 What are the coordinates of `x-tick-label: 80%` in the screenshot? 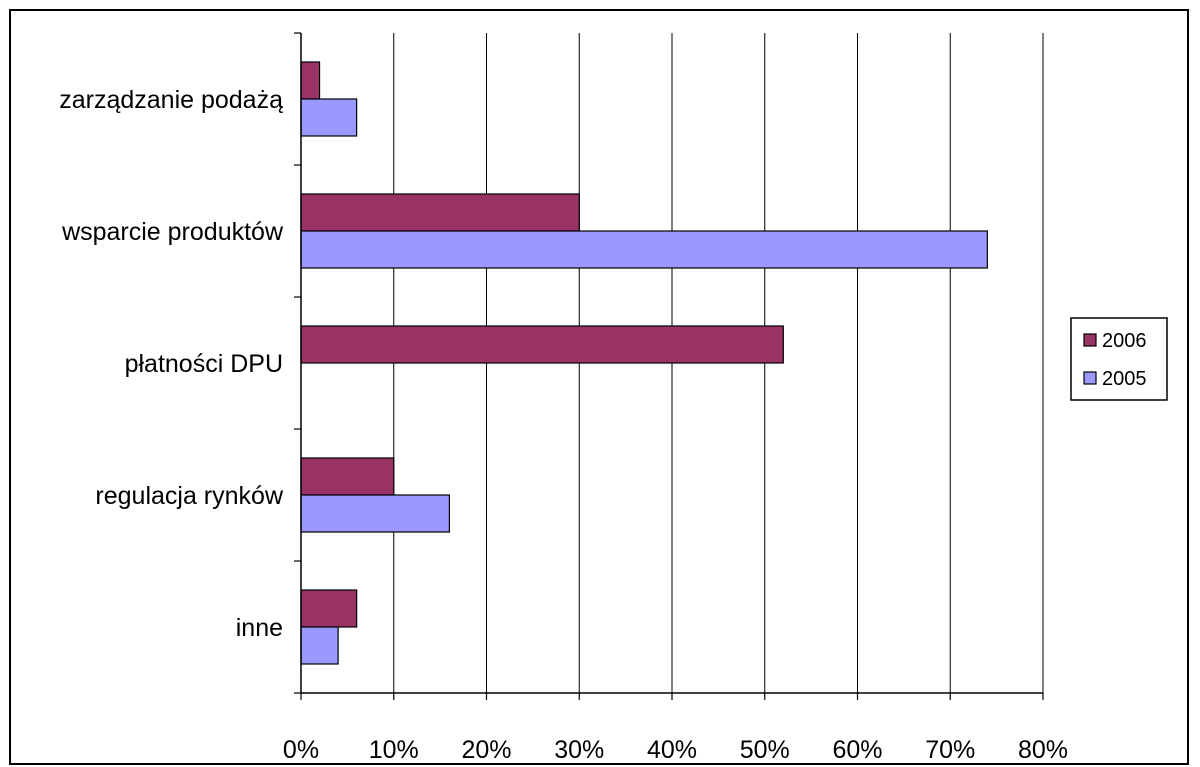 It's located at (1043, 750).